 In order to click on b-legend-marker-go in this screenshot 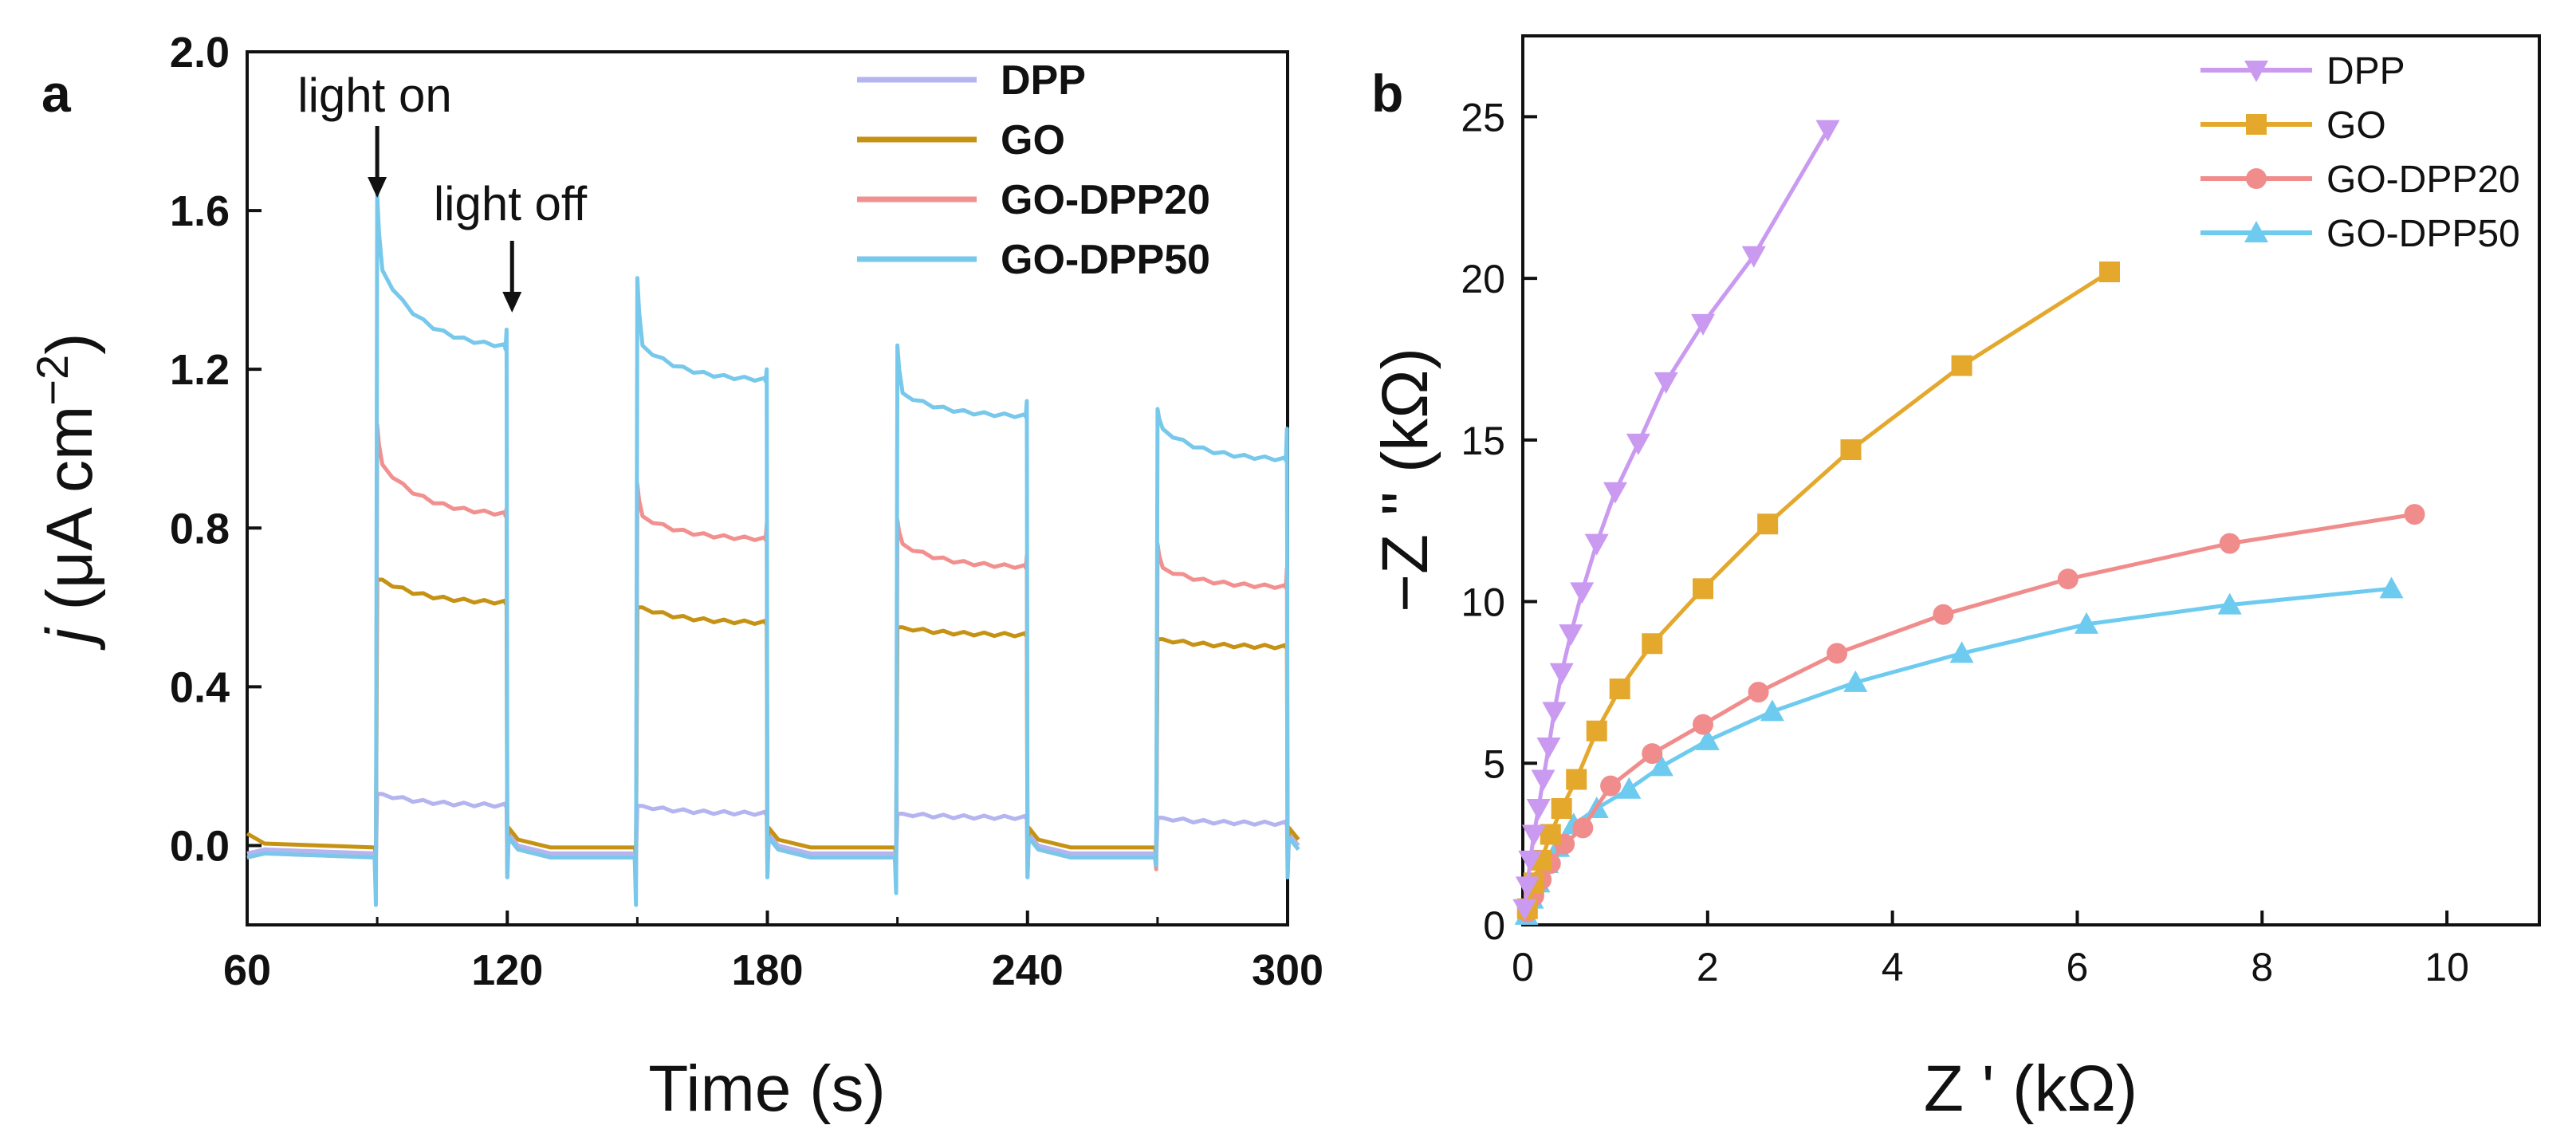, I will do `click(2257, 124)`.